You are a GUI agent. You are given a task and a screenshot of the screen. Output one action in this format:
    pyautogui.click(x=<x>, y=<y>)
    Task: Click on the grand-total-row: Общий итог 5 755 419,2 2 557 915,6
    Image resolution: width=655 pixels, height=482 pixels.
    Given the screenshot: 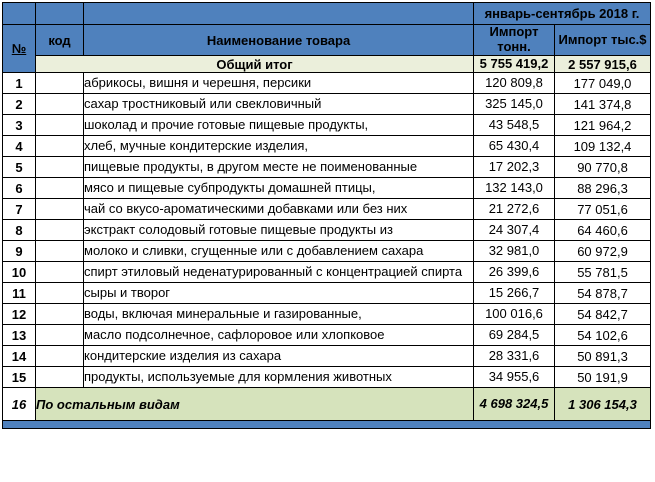 What is the action you would take?
    pyautogui.click(x=327, y=64)
    